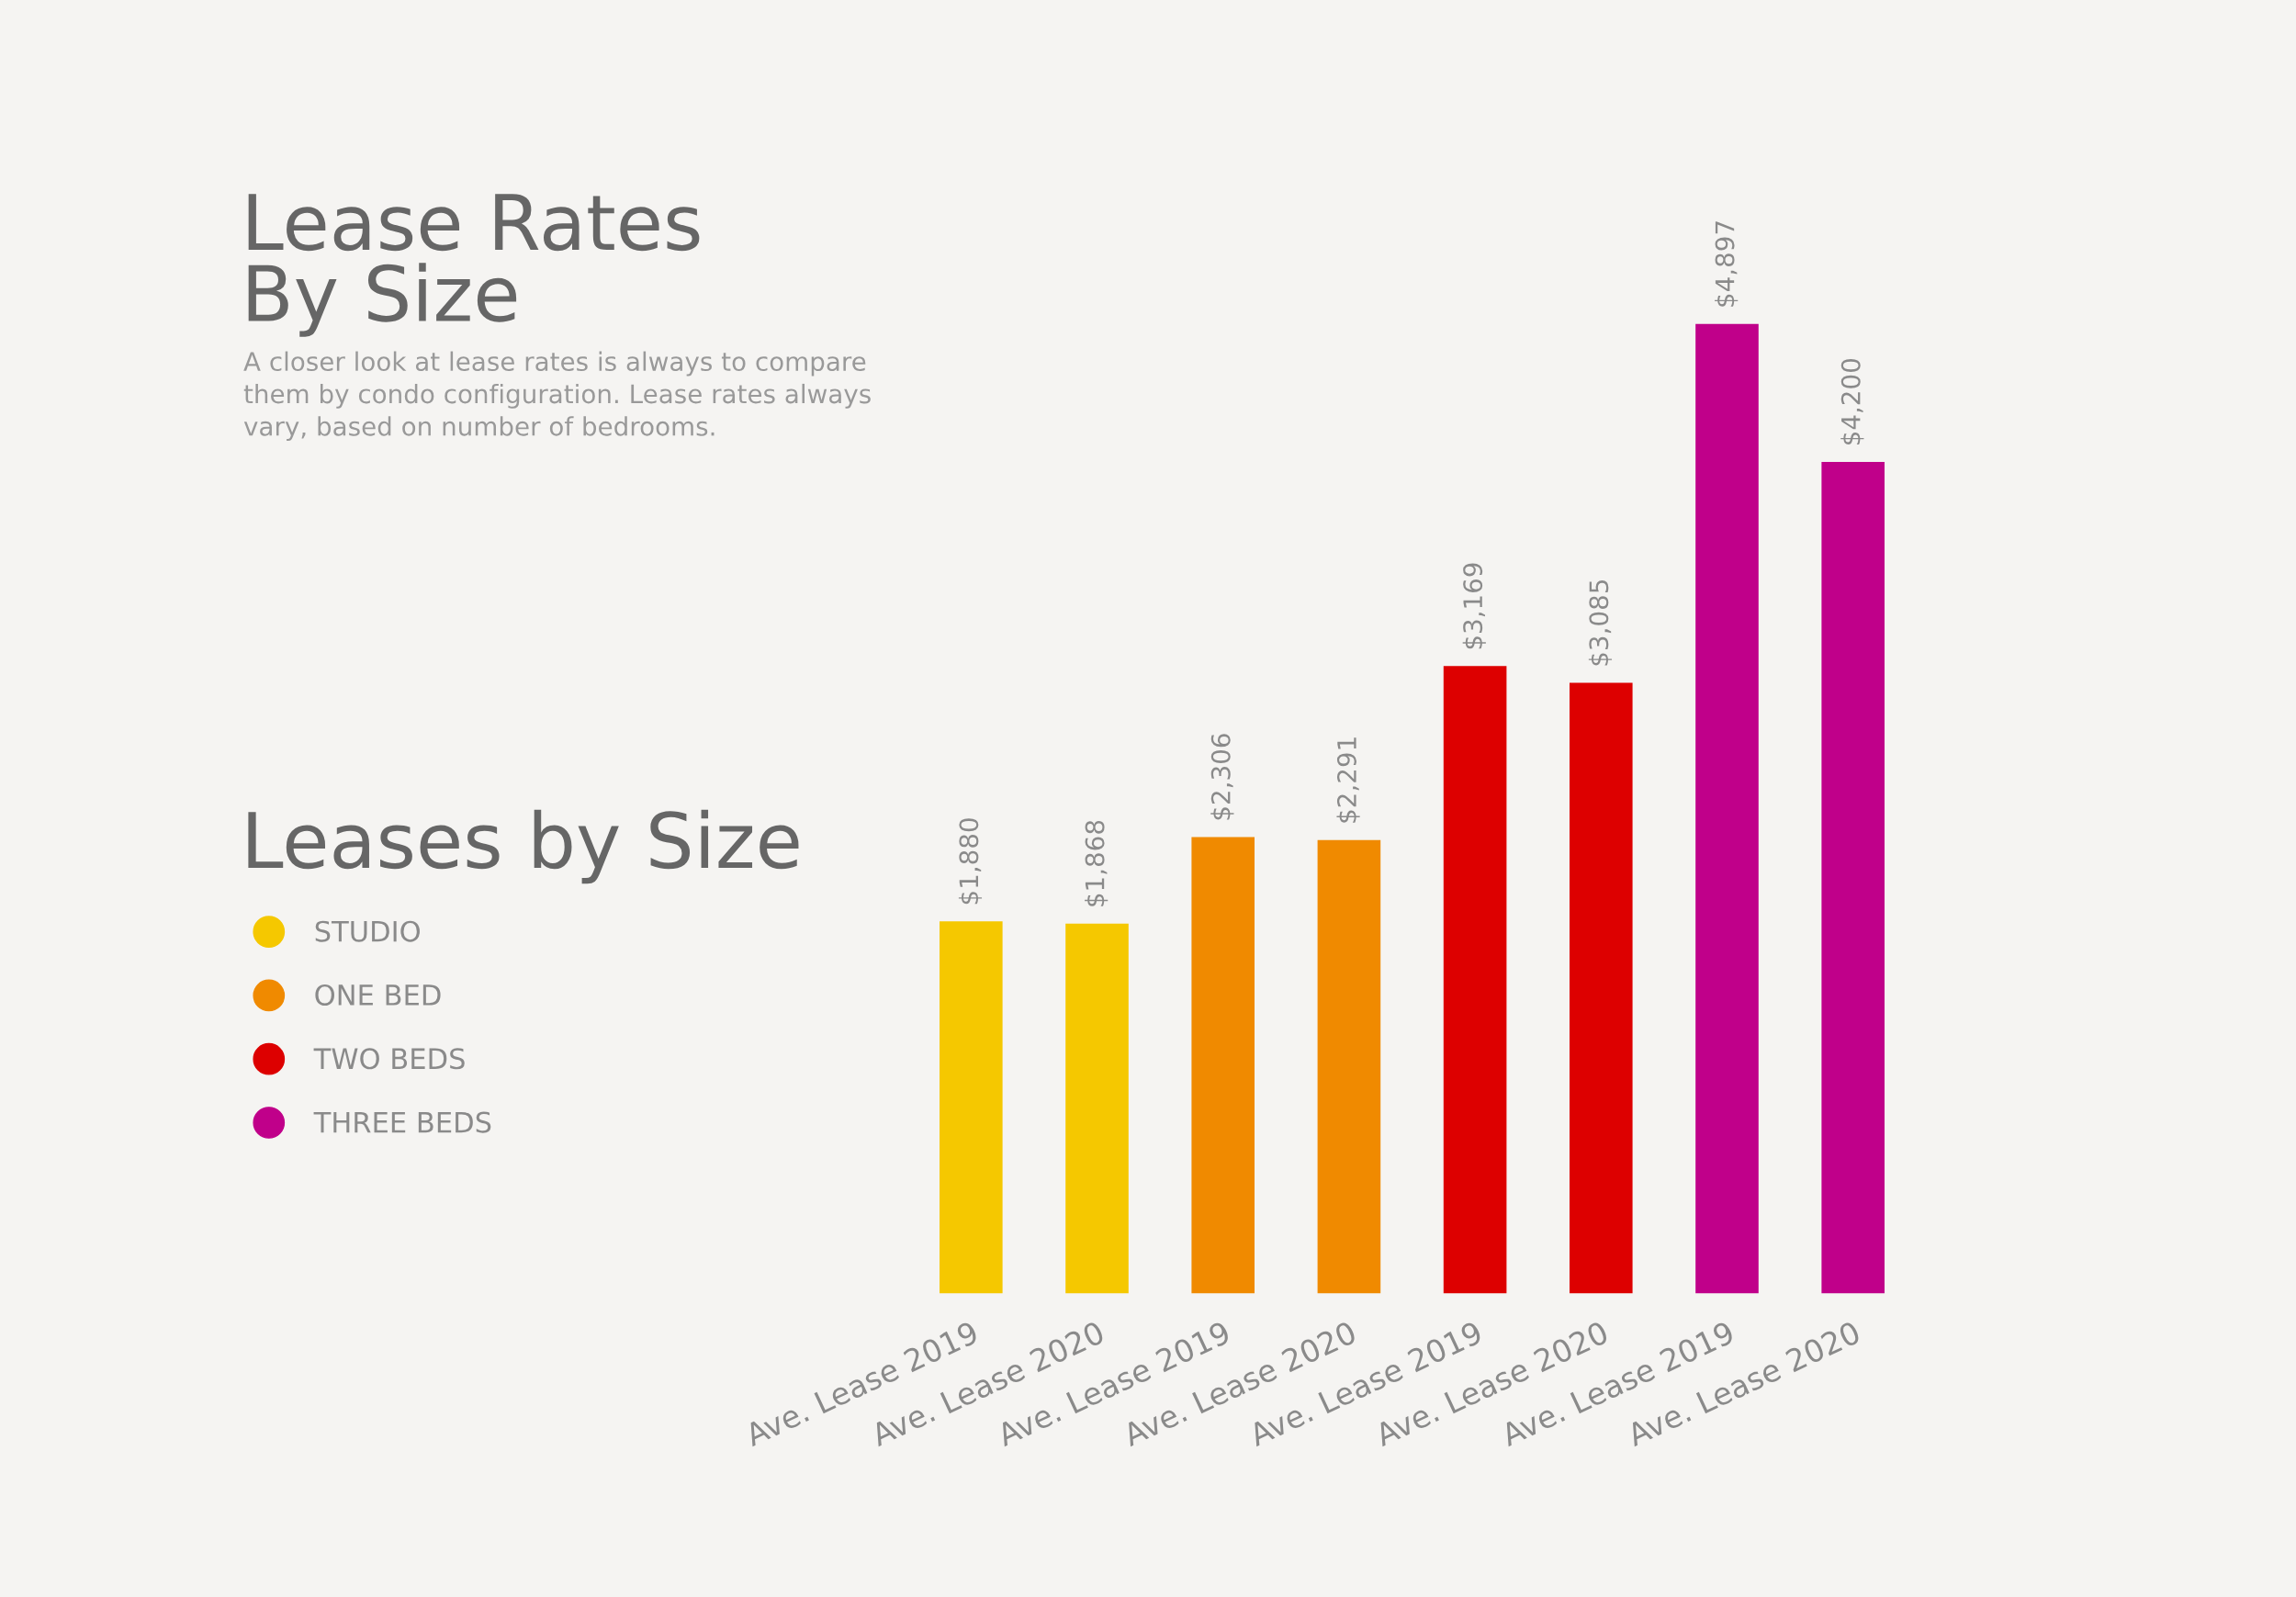 Image resolution: width=2296 pixels, height=1597 pixels. I want to click on legend-label: STUDIO, so click(367, 931).